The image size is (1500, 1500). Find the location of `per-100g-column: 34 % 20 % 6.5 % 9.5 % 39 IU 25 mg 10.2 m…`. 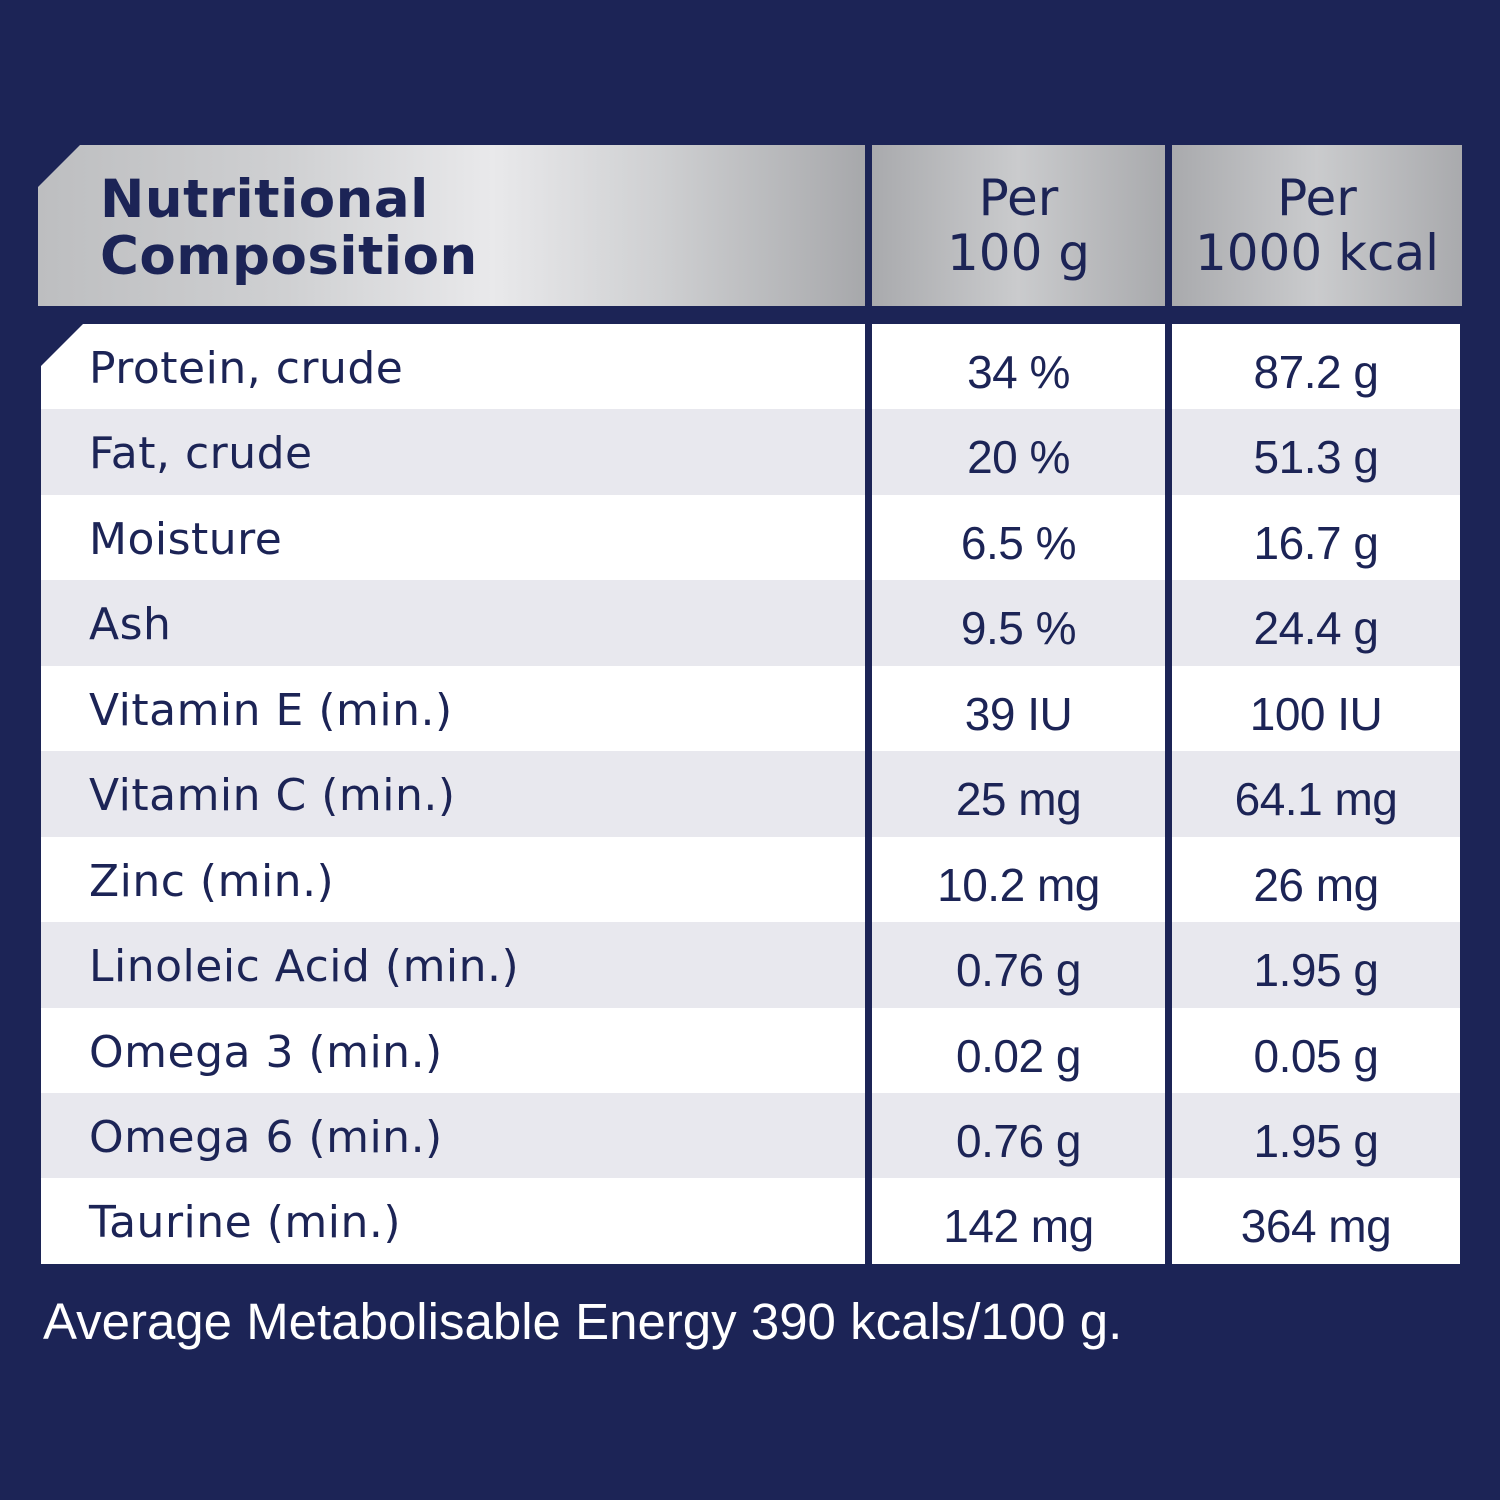

per-100g-column: 34 % 20 % 6.5 % 9.5 % 39 IU 25 mg 10.2 m… is located at coordinates (1018, 794).